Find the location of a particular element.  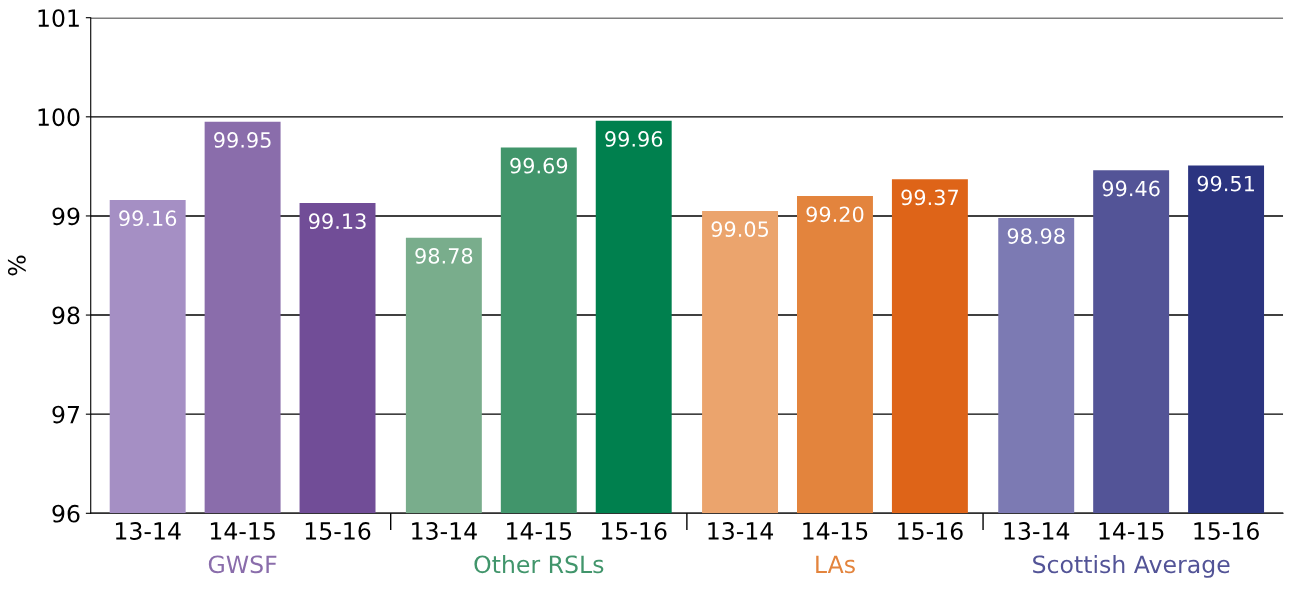

text: LAs is located at coordinates (835, 564).